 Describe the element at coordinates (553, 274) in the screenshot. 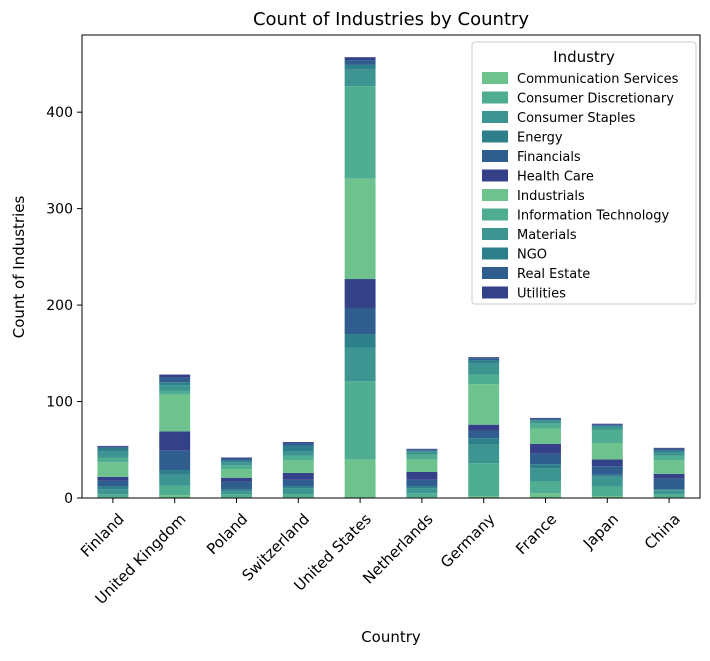

I see `legend-label: Real Estate` at that location.